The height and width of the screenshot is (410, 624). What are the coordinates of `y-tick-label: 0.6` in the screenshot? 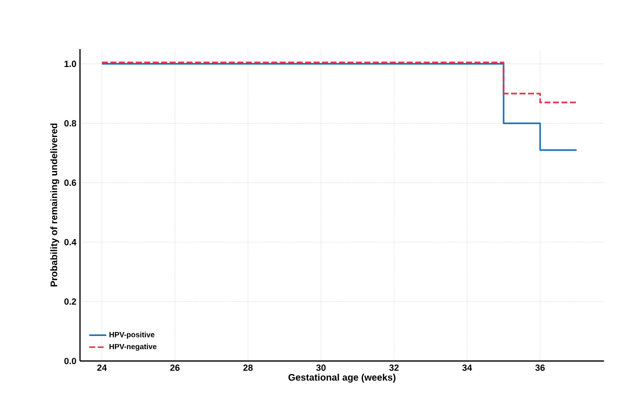 It's located at (70, 183).